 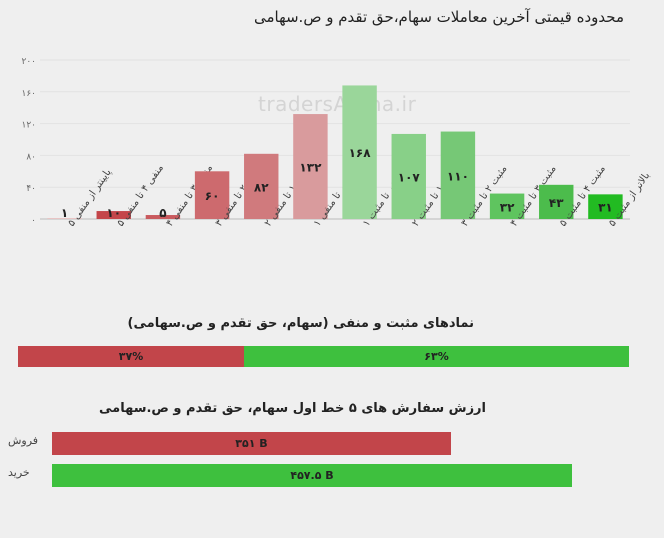 I want to click on bar-value-label: ۱۶۸, so click(x=360, y=153).